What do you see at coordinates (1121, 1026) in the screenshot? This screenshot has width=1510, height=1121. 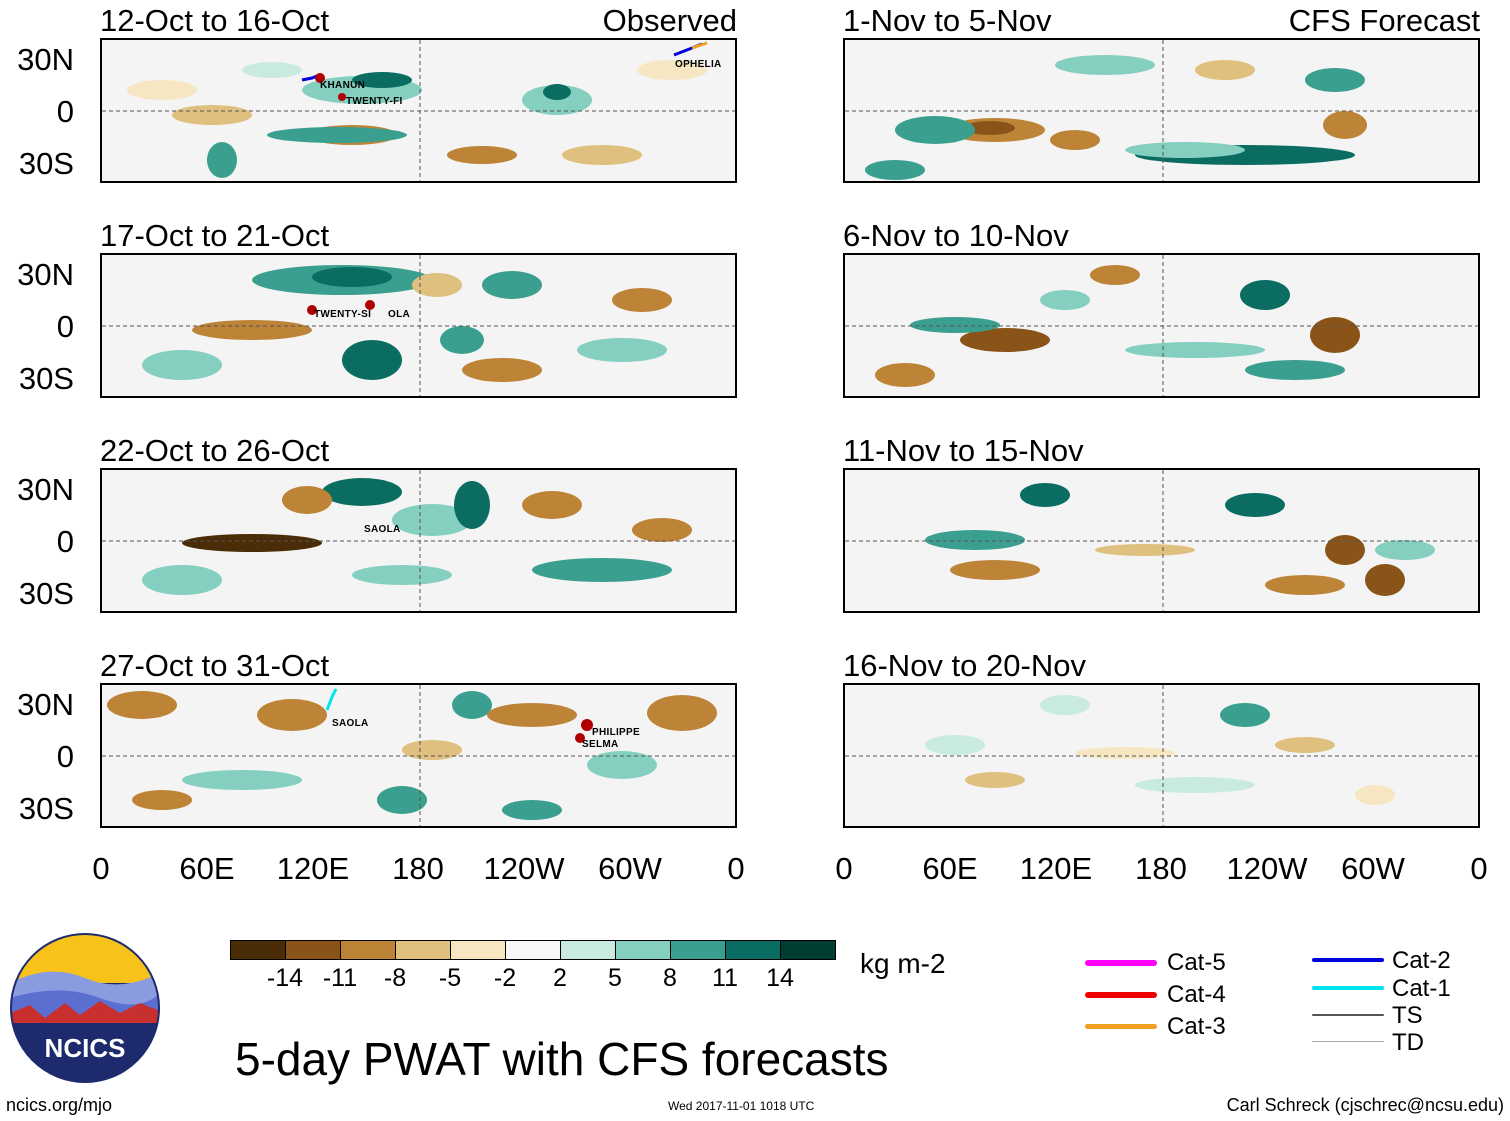 I see `legend-line-cat3` at bounding box center [1121, 1026].